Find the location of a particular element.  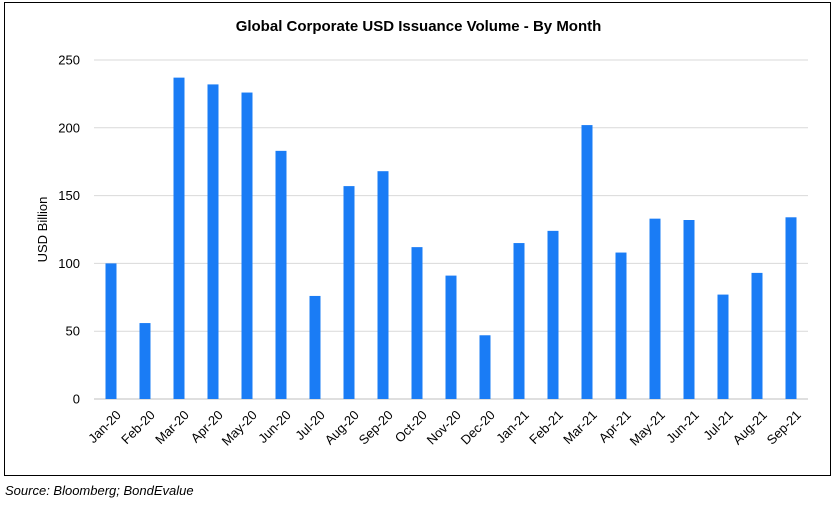

y-axis-label: USD Billion is located at coordinates (42, 230).